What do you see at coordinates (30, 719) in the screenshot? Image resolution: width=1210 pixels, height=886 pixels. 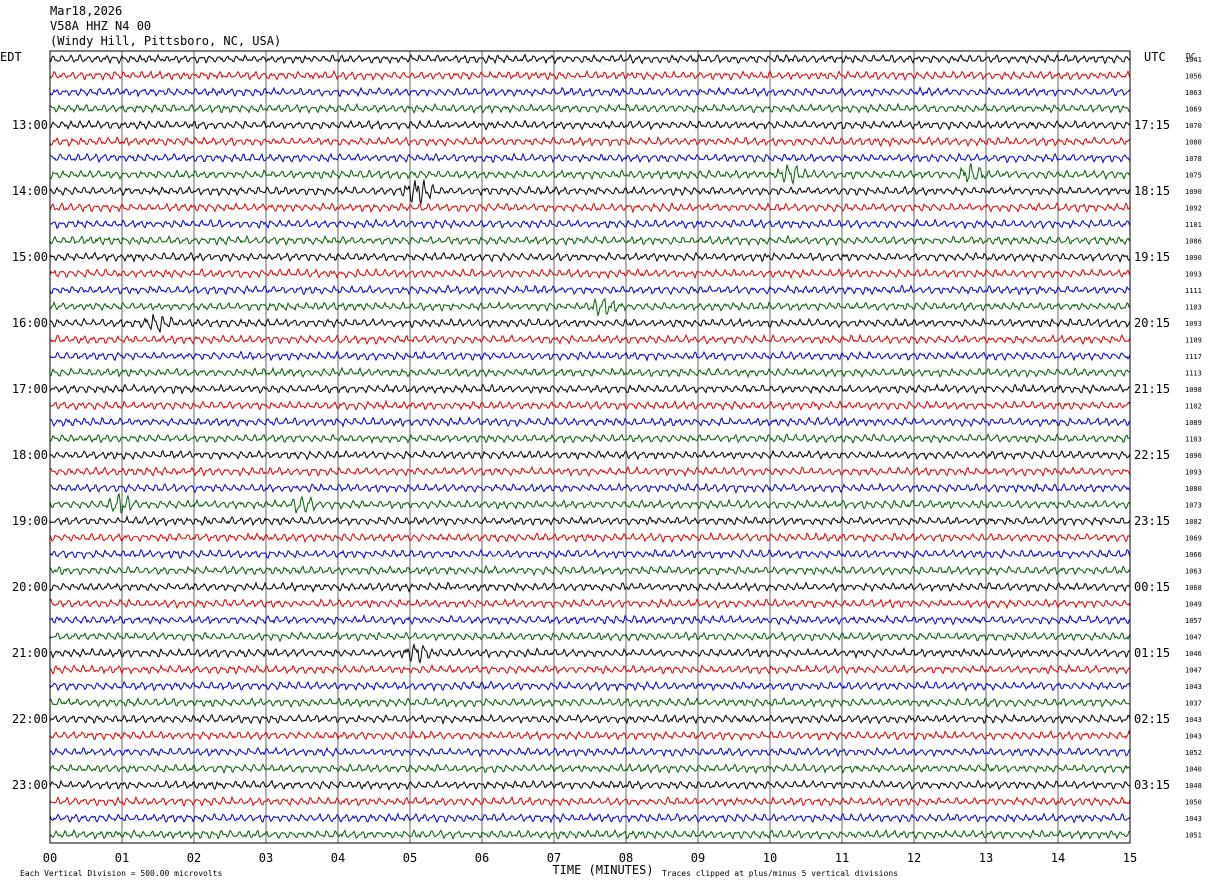 I see `edt-hour-label: 22:00` at bounding box center [30, 719].